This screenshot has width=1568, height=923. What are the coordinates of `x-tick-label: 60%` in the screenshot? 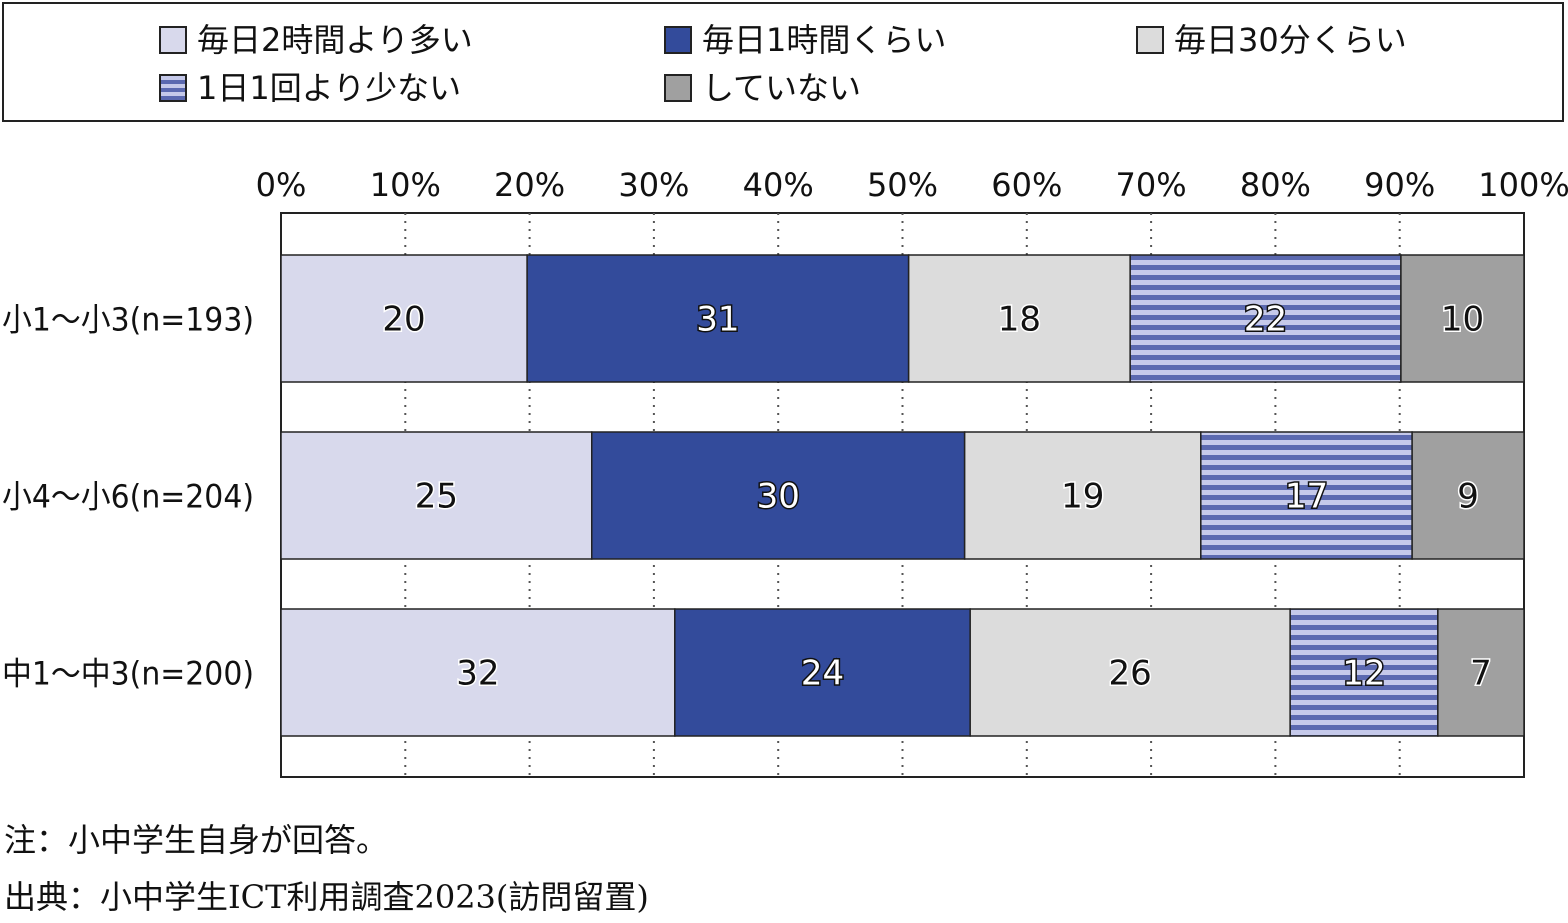 It's located at (1026, 185).